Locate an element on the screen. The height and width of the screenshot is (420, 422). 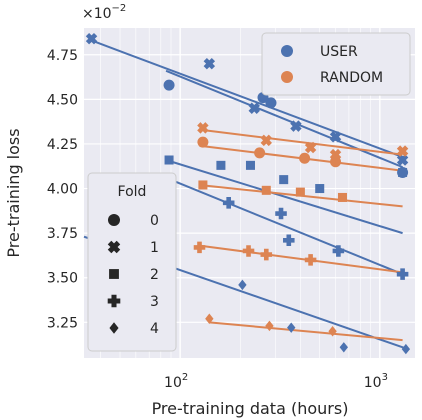
random-fold-4-fit-line is located at coordinates (306, 331).